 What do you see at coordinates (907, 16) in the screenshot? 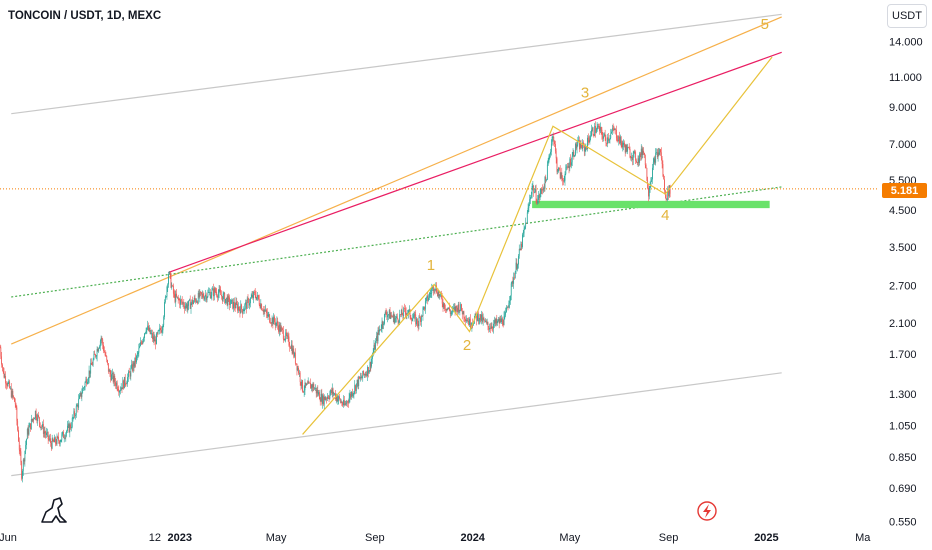
I see `currency-button: USDT` at bounding box center [907, 16].